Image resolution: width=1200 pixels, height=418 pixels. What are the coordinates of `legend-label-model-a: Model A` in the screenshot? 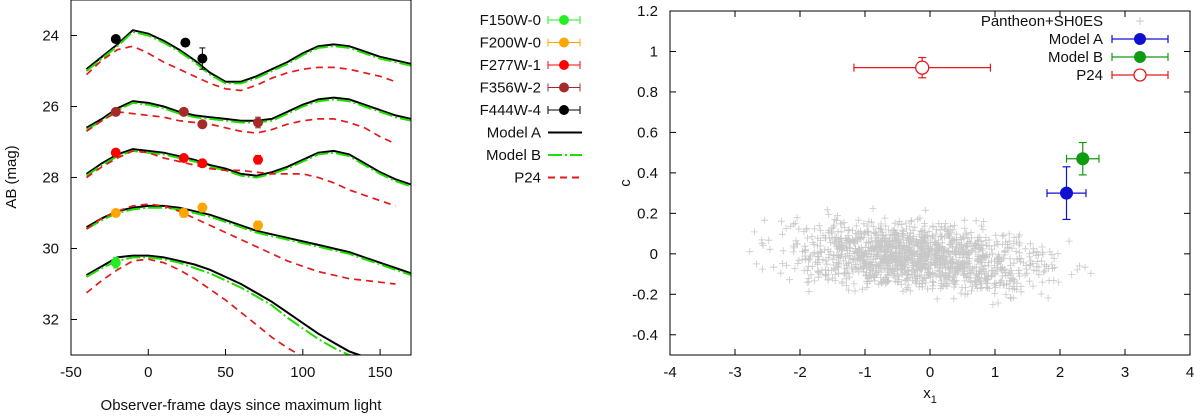 It's located at (514, 133).